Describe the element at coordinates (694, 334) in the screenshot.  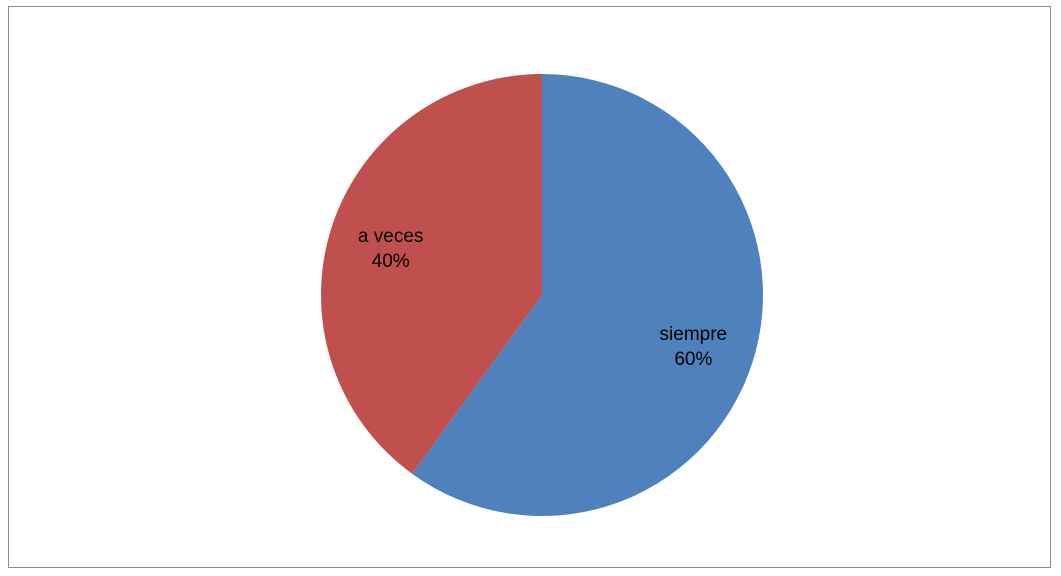
I see `slice-label-siempre: siempre` at that location.